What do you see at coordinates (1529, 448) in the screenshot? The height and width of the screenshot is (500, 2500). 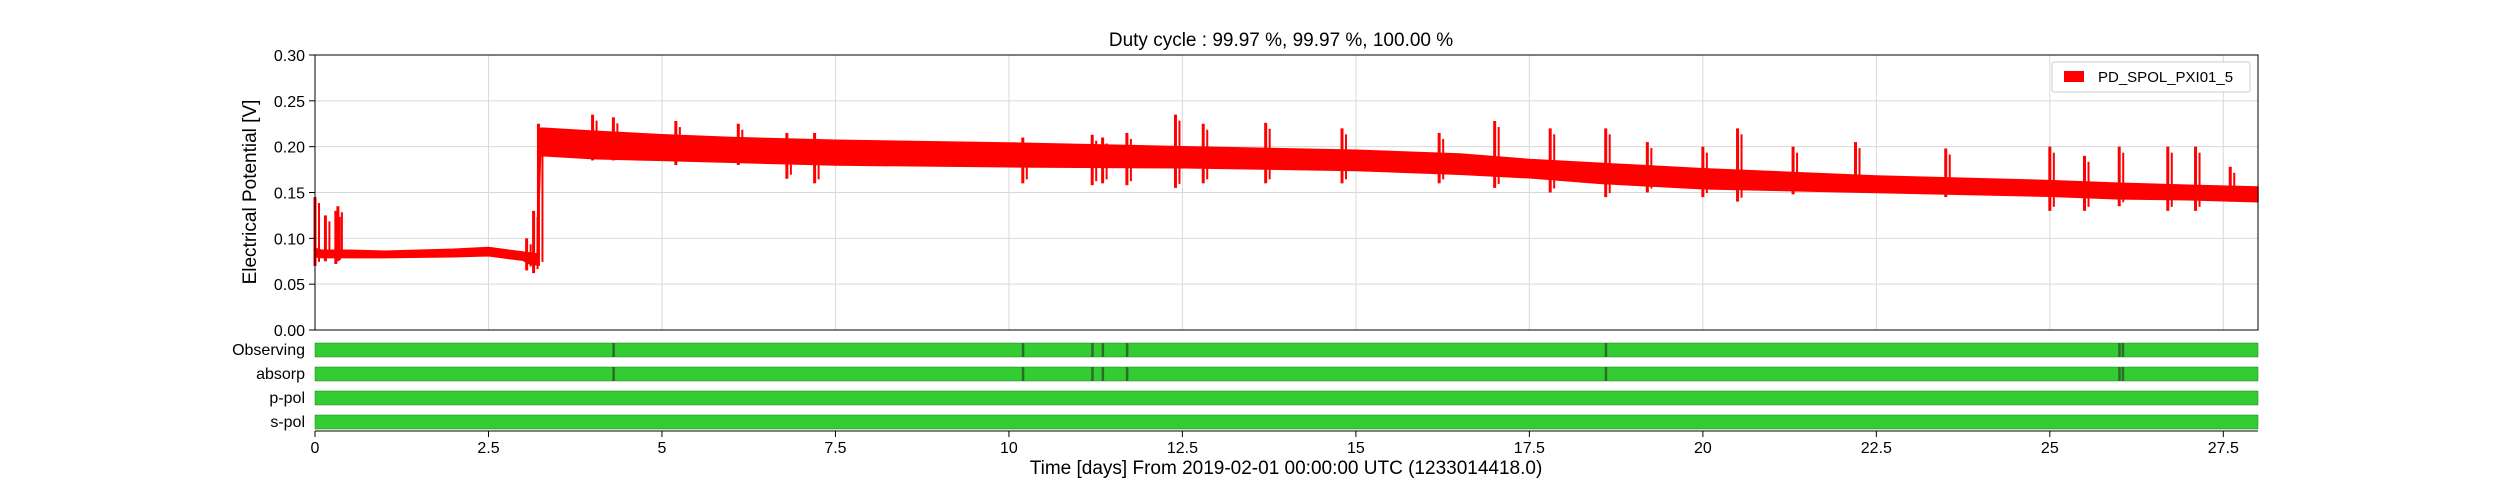 I see `x-tick-label: 17.5` at bounding box center [1529, 448].